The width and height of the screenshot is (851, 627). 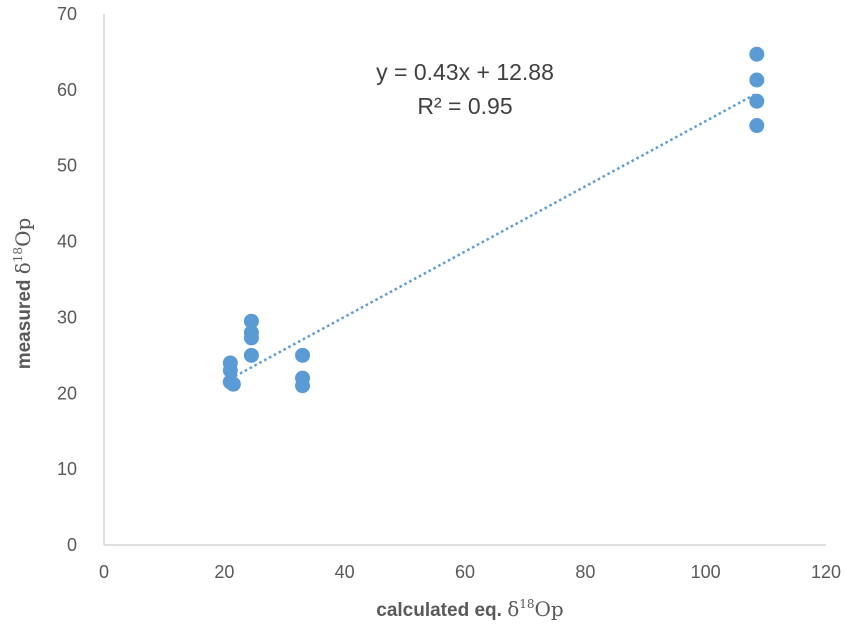 I want to click on y-axis-title-sup: 18, so click(x=18, y=254).